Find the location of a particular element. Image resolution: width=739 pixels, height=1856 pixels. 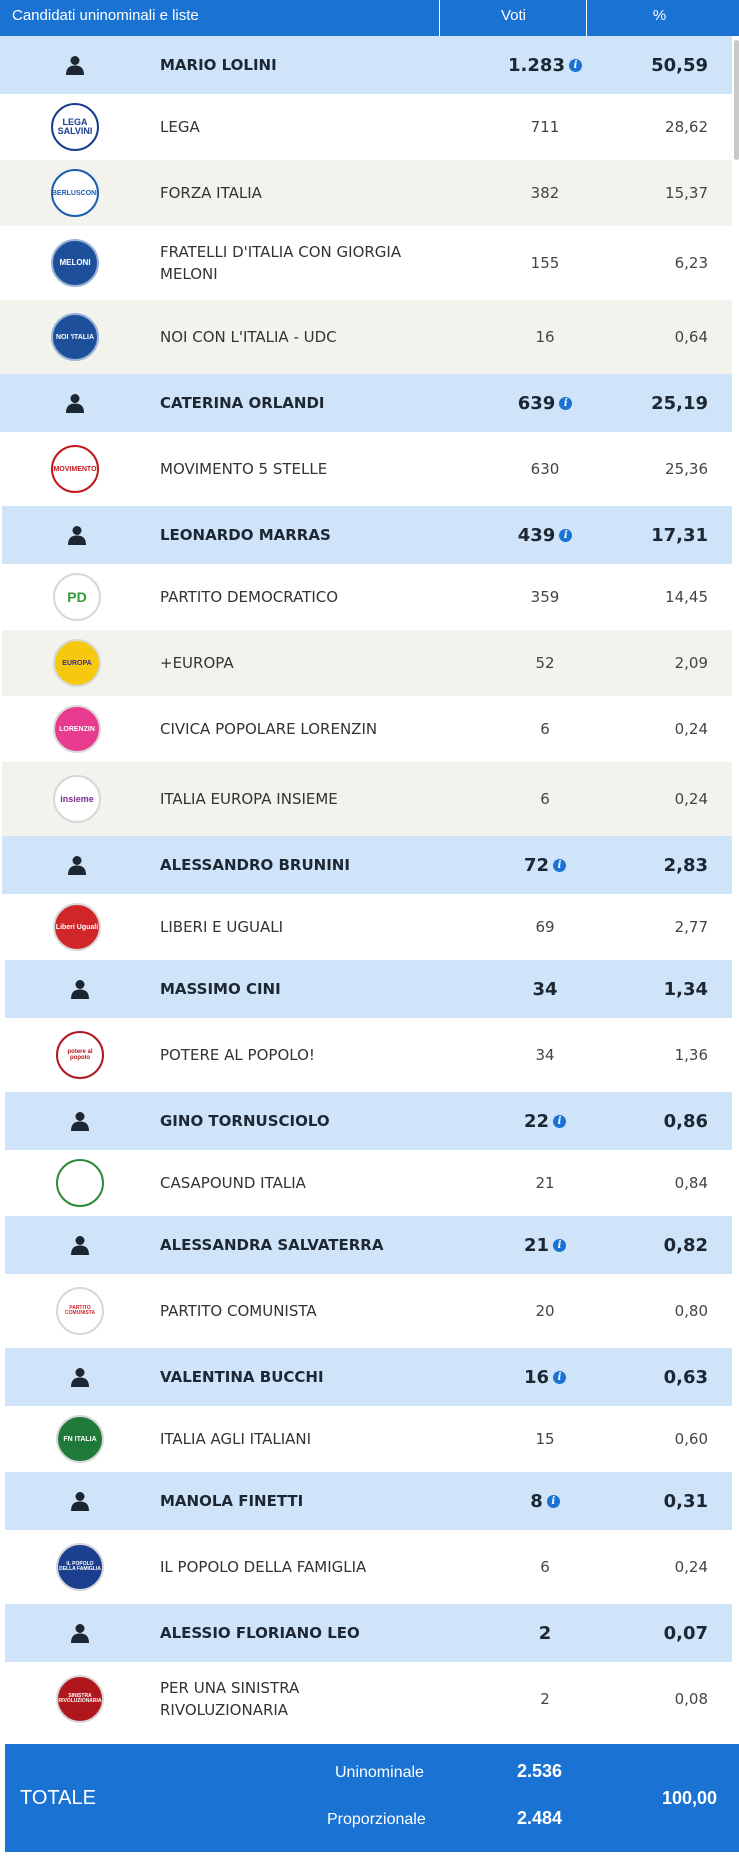

votes-value: 20 is located at coordinates (545, 1311).